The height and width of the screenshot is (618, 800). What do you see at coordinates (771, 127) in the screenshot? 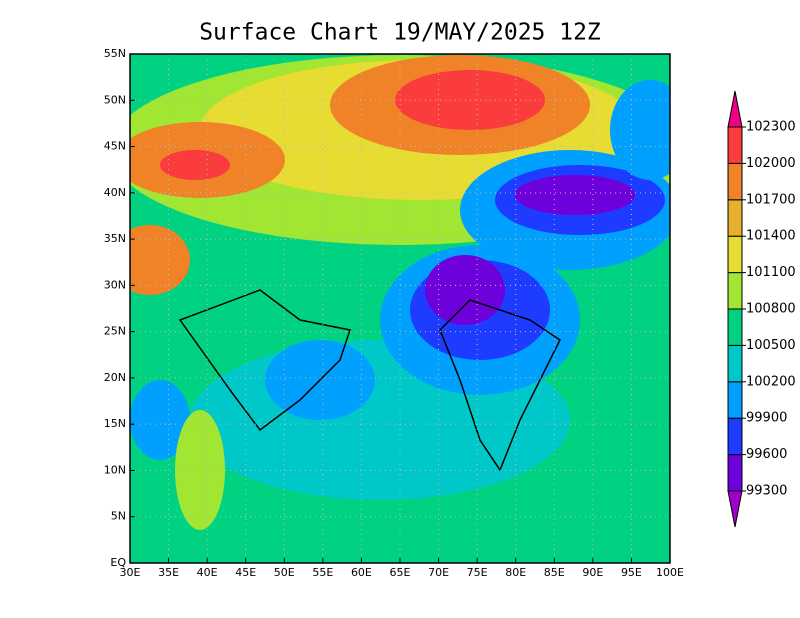
I see `colorbar-label: 102300` at bounding box center [771, 127].